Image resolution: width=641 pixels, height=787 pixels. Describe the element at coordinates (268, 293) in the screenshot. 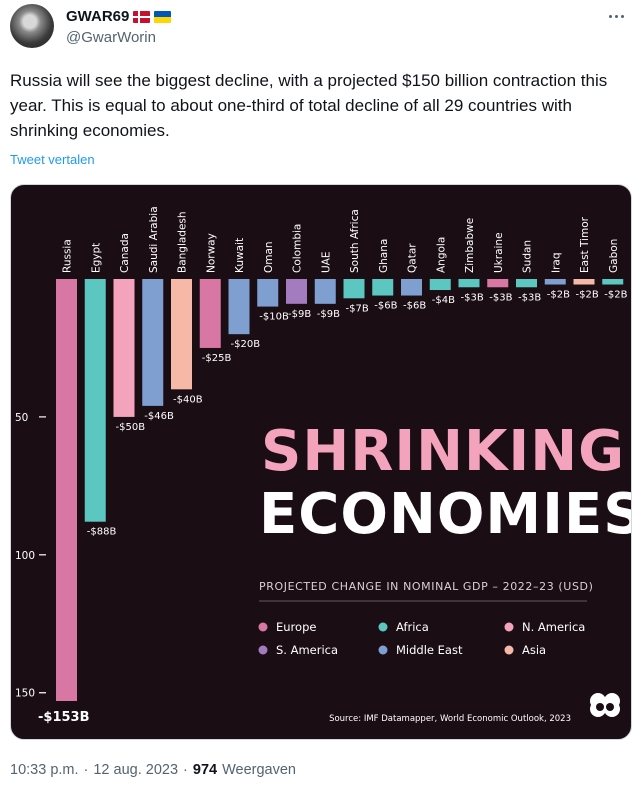

I see `bar-oman` at that location.